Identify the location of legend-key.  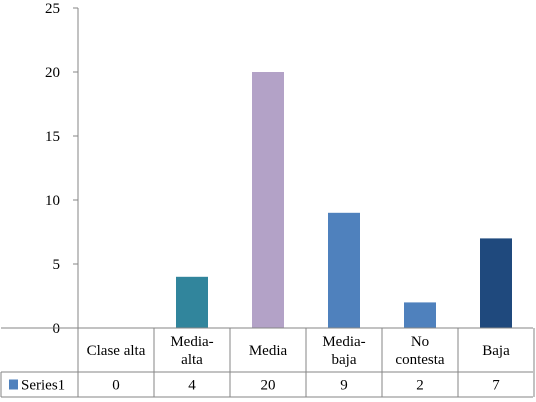
(13, 384).